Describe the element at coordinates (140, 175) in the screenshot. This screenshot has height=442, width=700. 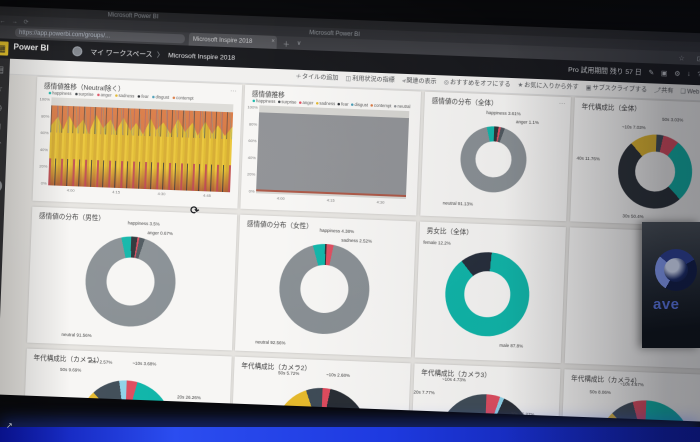
I see `area-anger-fear-spikes` at that location.